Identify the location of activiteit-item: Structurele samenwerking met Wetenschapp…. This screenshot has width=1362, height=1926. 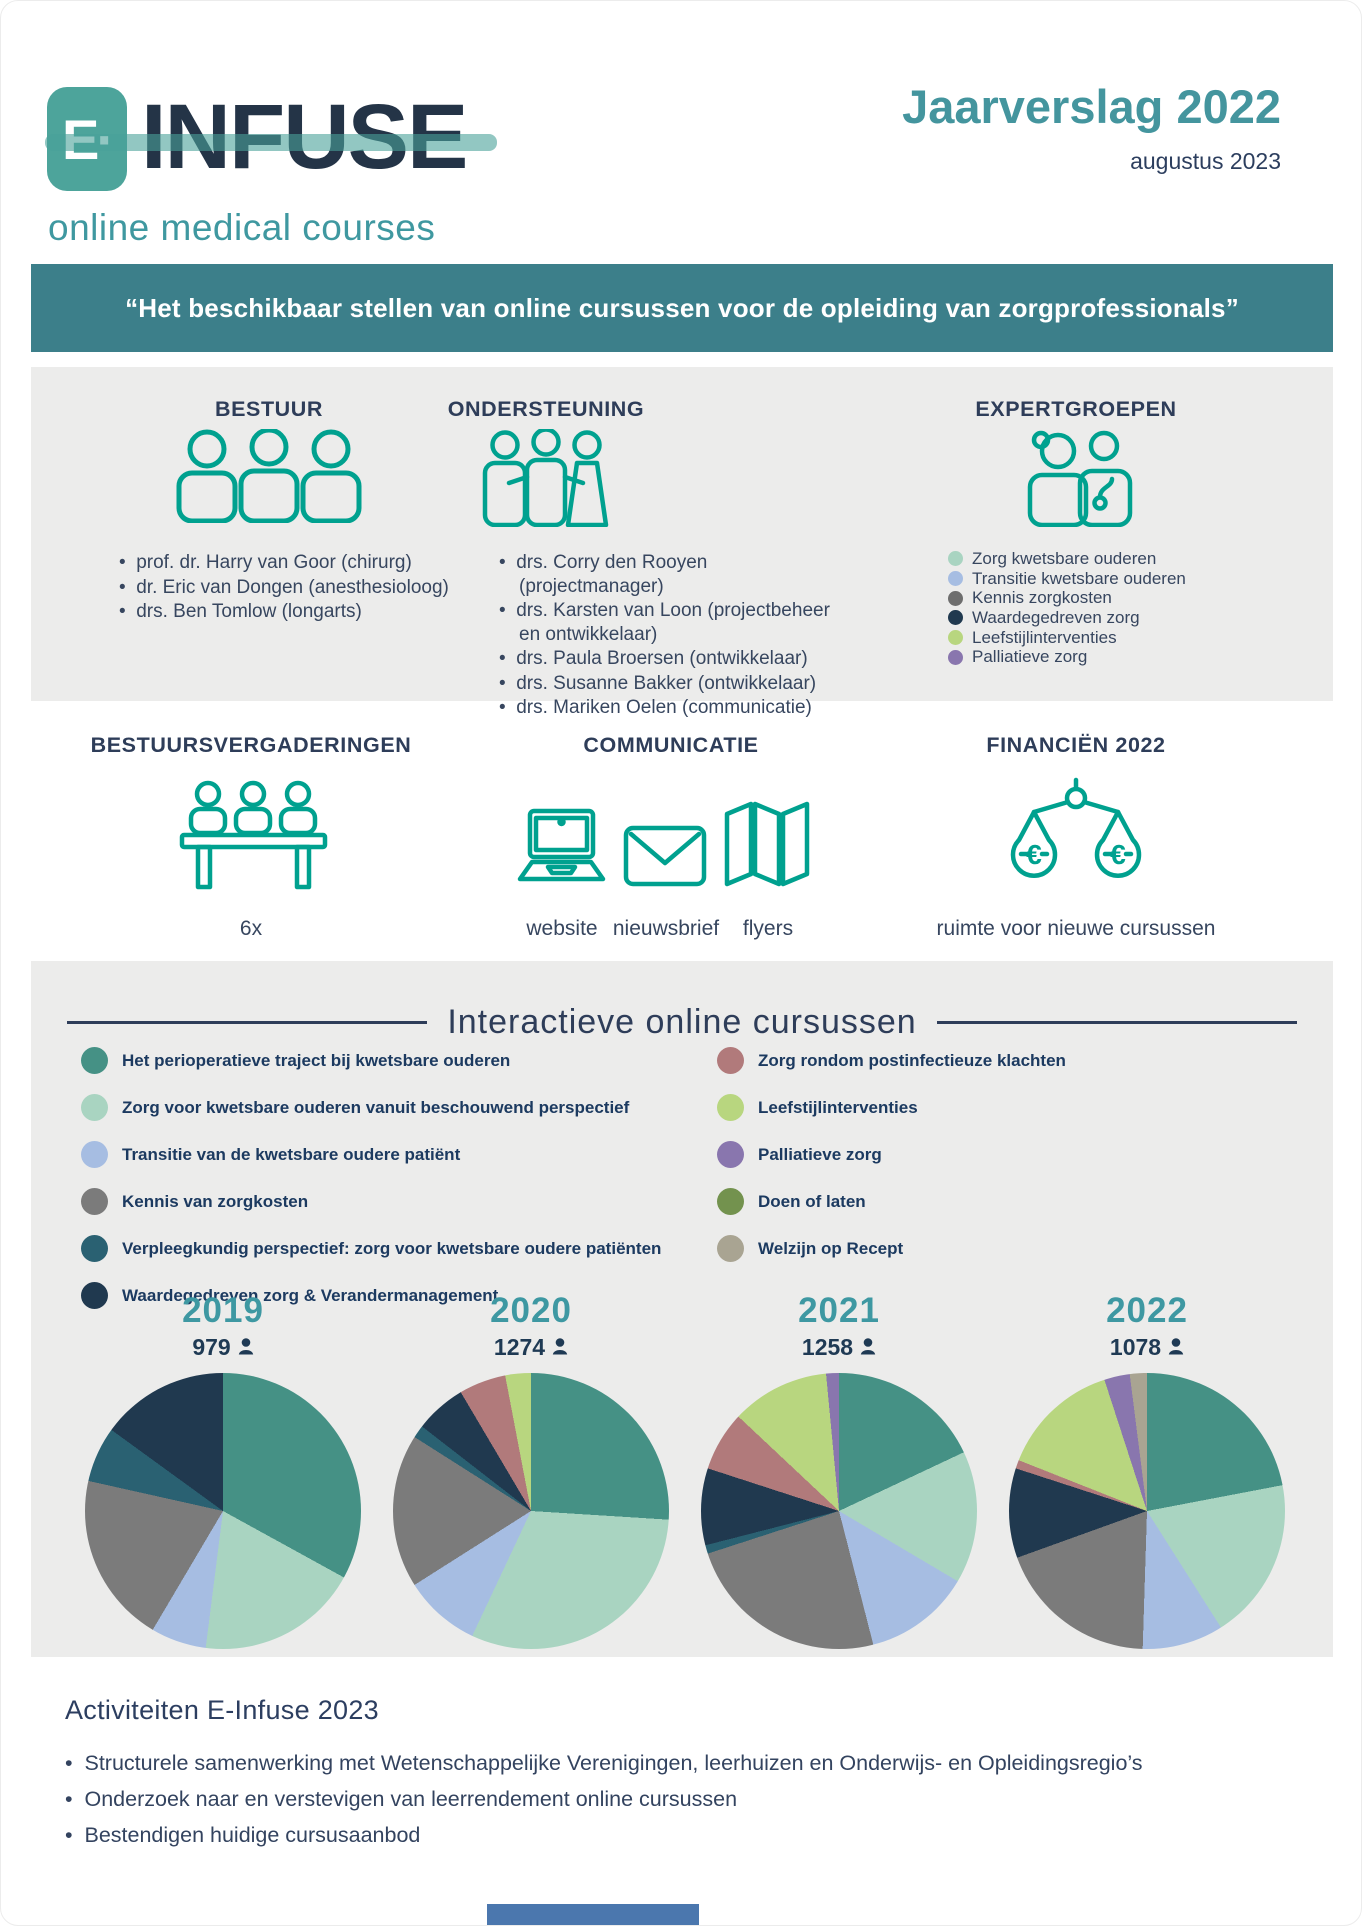
(603, 1763).